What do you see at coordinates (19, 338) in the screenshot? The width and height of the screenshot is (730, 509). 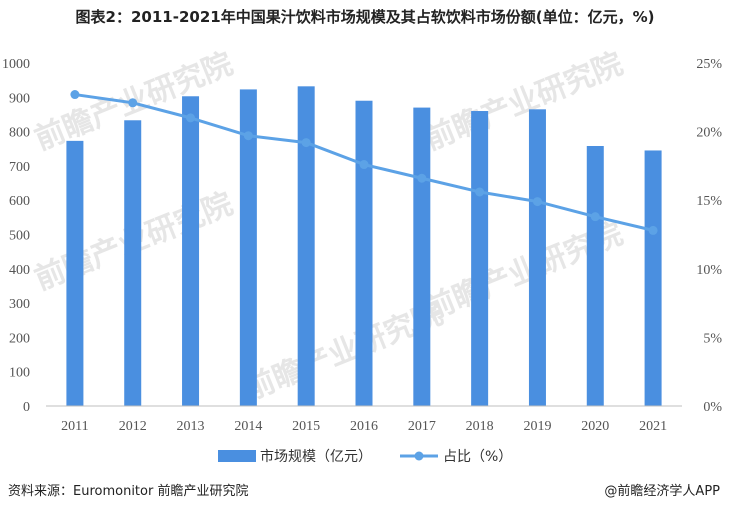 I see `left-tick-label: 200` at bounding box center [19, 338].